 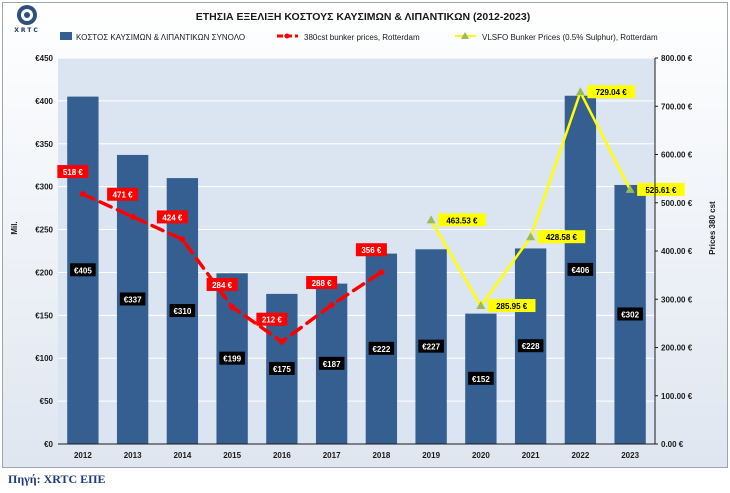 I want to click on data-label-380cst: 356 €, so click(x=371, y=250).